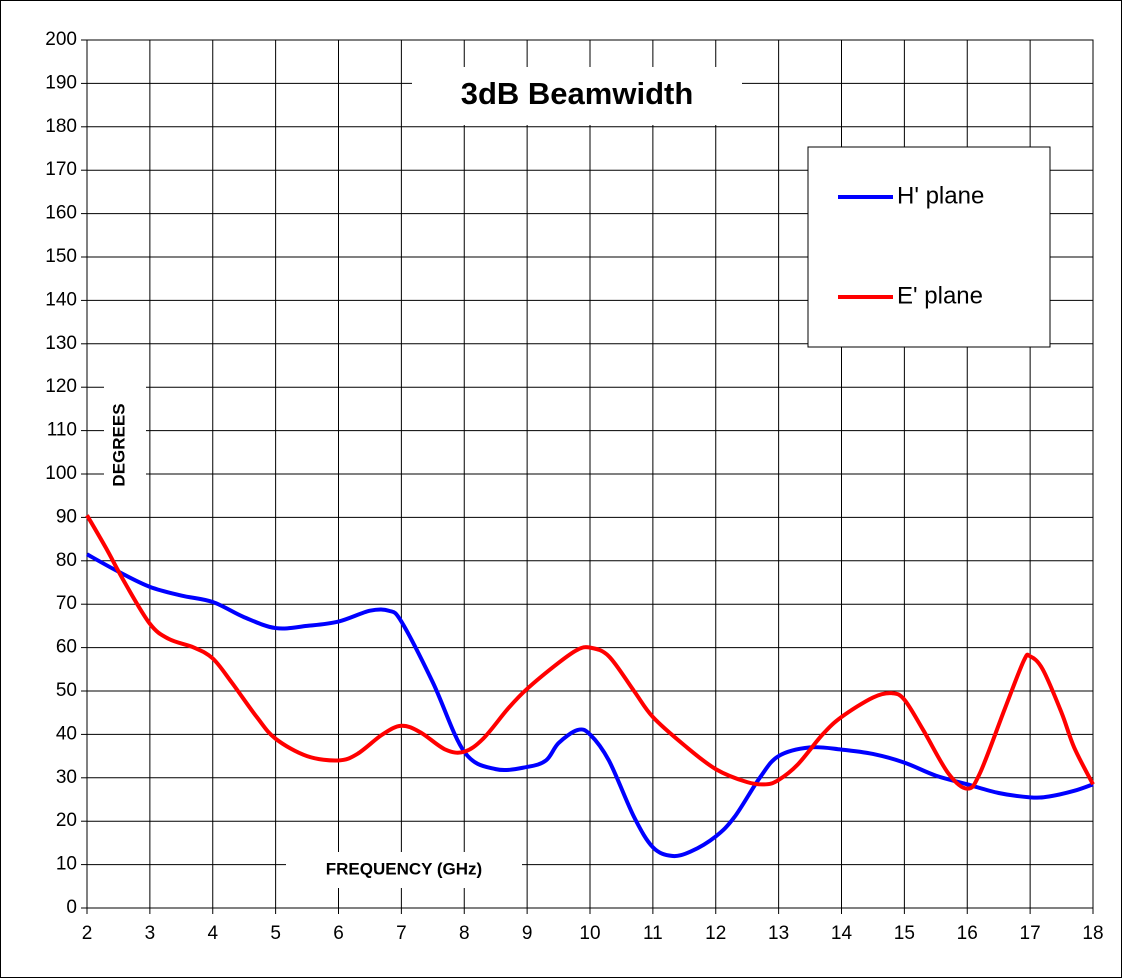 This screenshot has width=1122, height=978. I want to click on y-tick-label: 30, so click(66, 777).